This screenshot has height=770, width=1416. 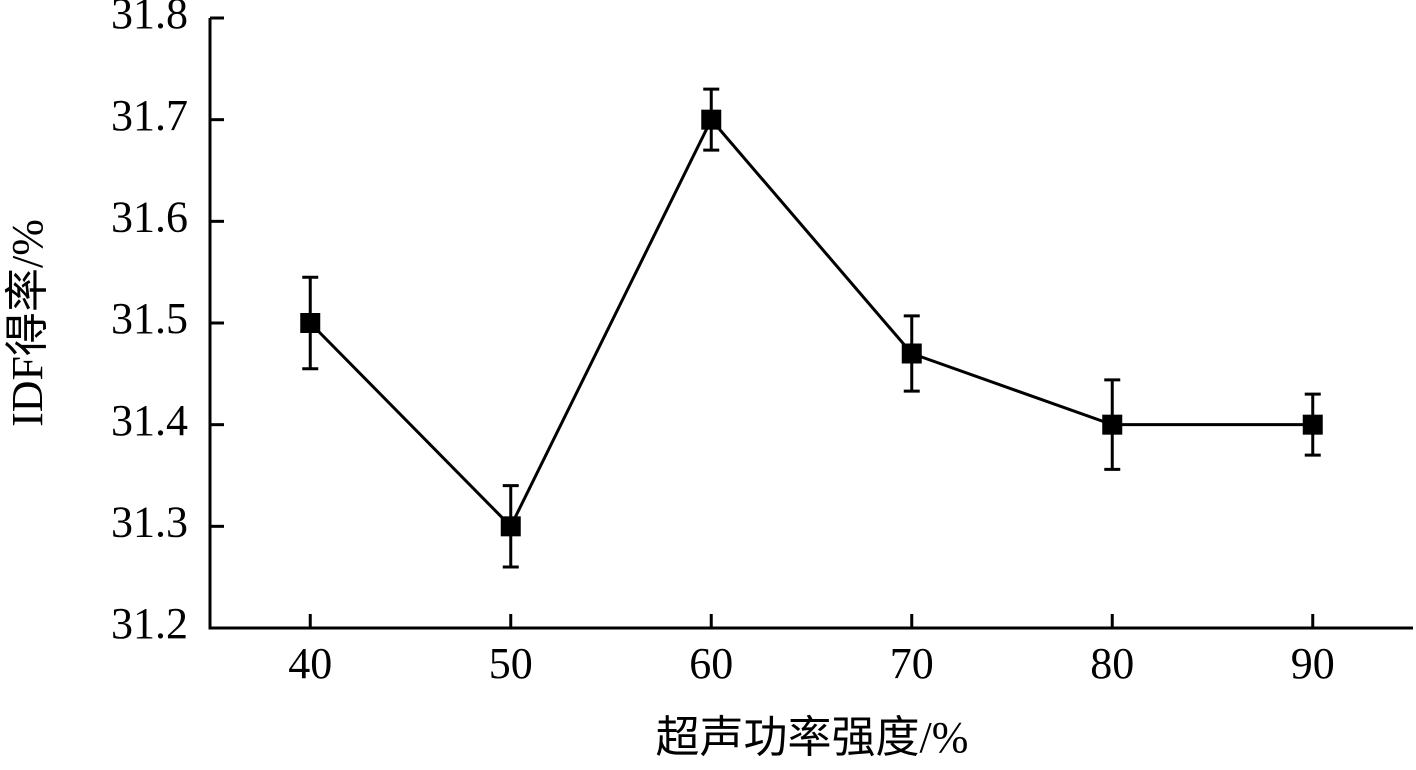 I want to click on y-tick-label: 31.2, so click(x=149, y=623).